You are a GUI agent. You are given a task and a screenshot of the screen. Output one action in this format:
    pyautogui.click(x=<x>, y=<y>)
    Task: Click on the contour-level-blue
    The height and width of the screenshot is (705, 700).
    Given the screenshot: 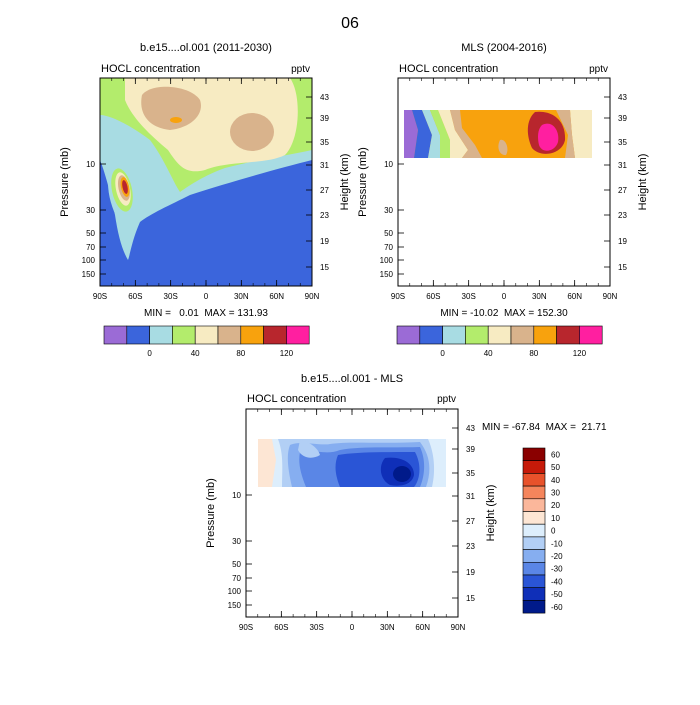 What is the action you would take?
    pyautogui.click(x=422, y=134)
    